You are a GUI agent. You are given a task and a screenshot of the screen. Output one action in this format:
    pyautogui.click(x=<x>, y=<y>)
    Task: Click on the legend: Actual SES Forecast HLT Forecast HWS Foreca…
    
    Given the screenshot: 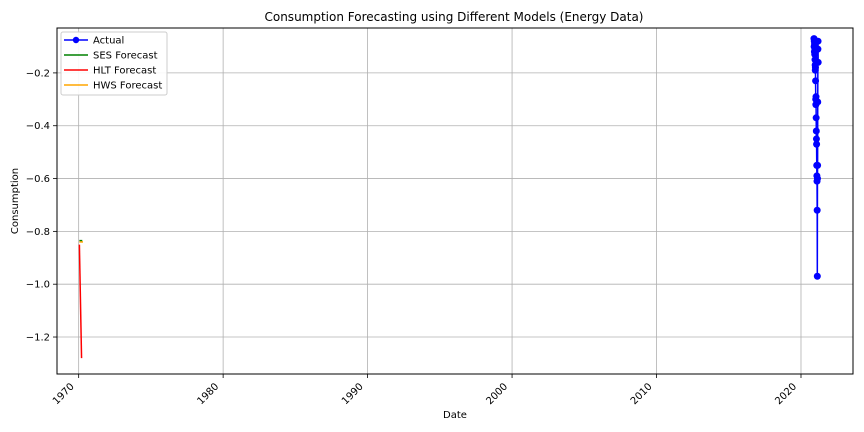 What is the action you would take?
    pyautogui.click(x=114, y=63)
    